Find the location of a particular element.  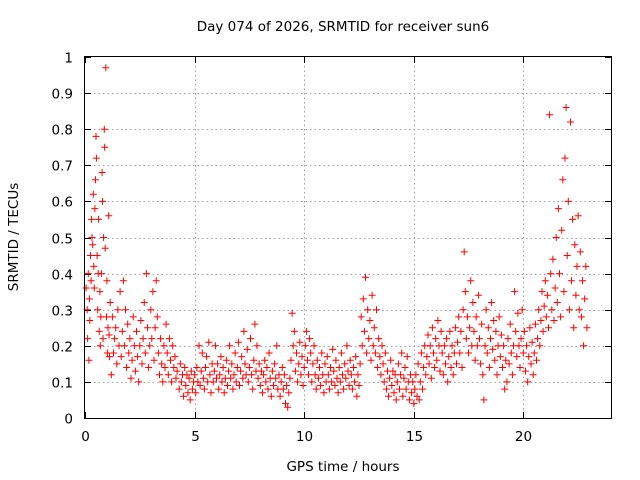

y-tick-label: 0.1 is located at coordinates (62, 384).